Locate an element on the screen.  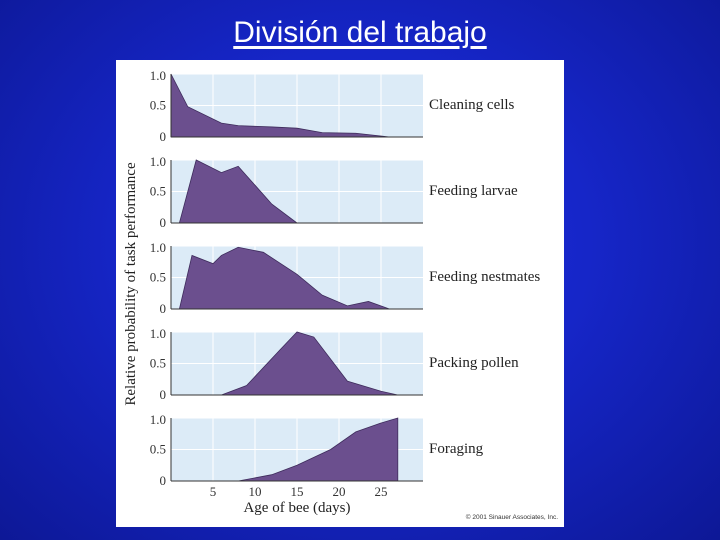
x-tick-label-15: 15 is located at coordinates (297, 491).